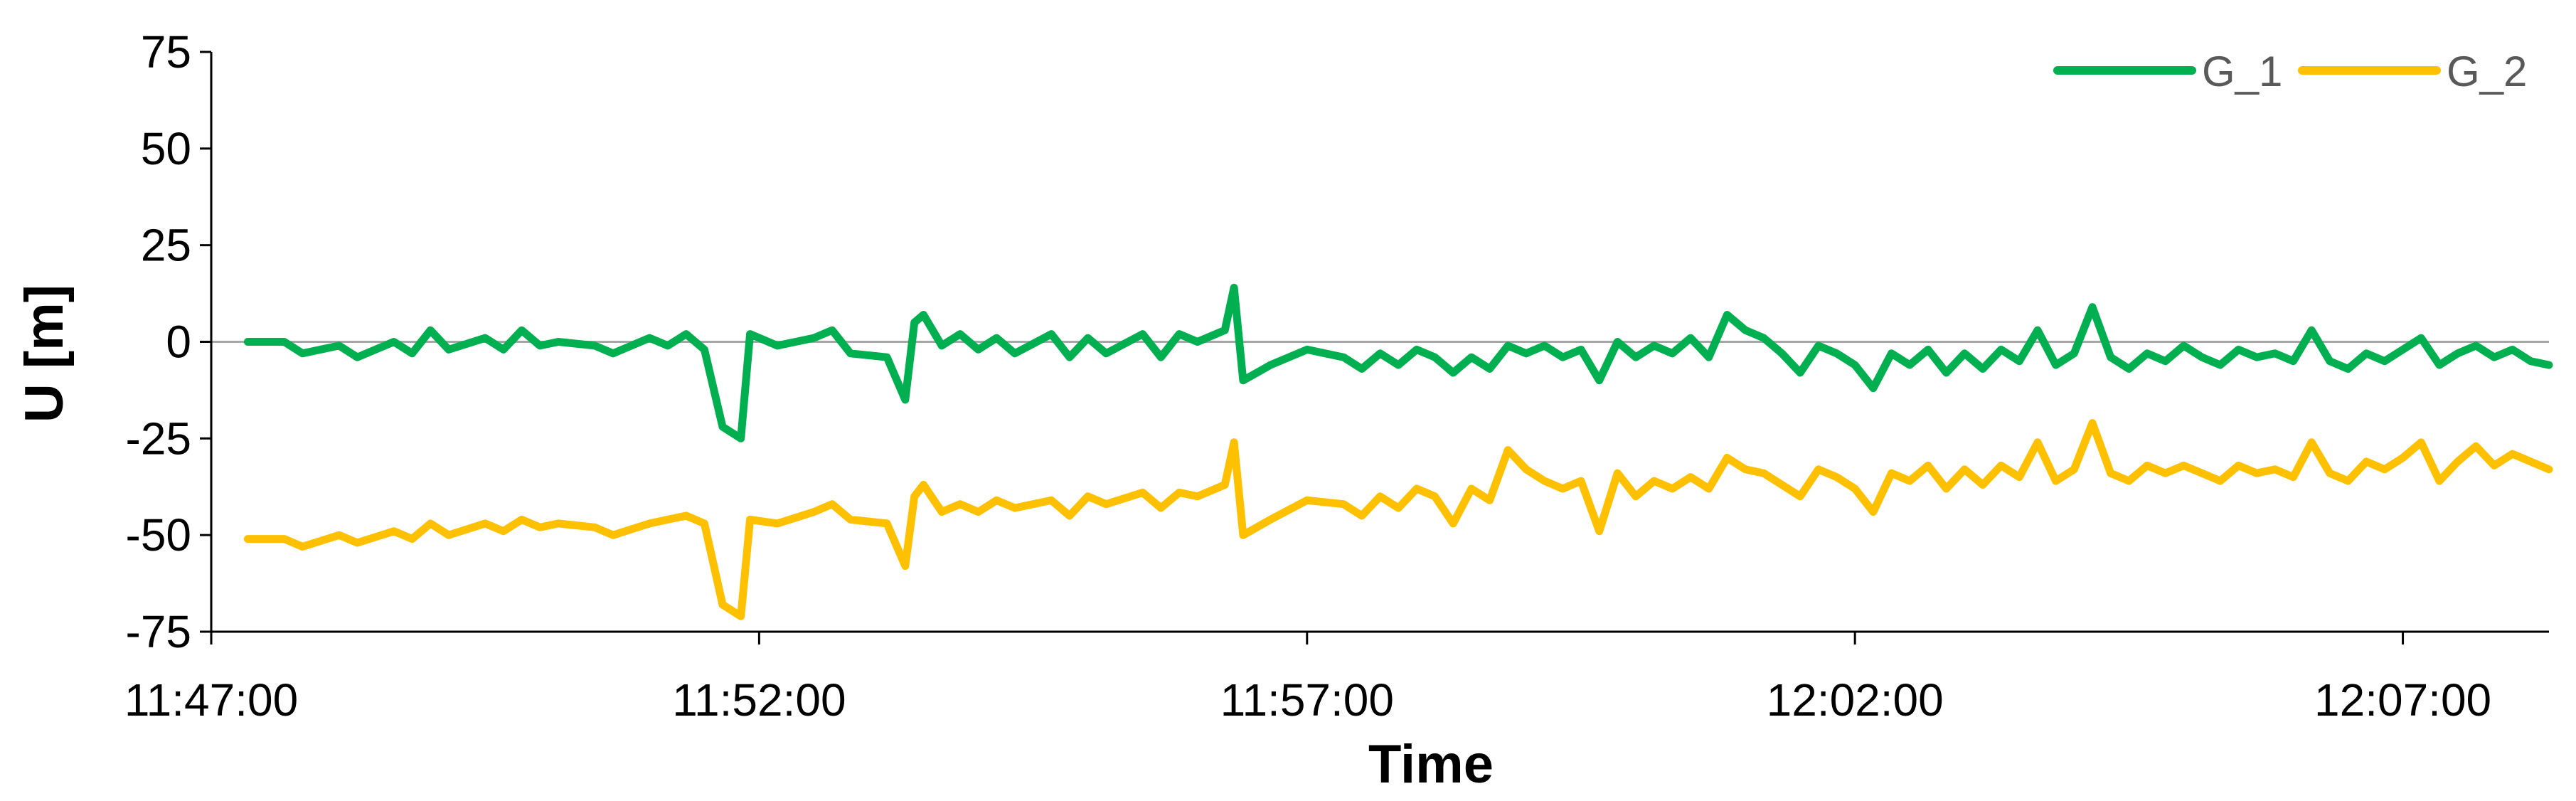  I want to click on x-tick-label: 11:52:00, so click(759, 700).